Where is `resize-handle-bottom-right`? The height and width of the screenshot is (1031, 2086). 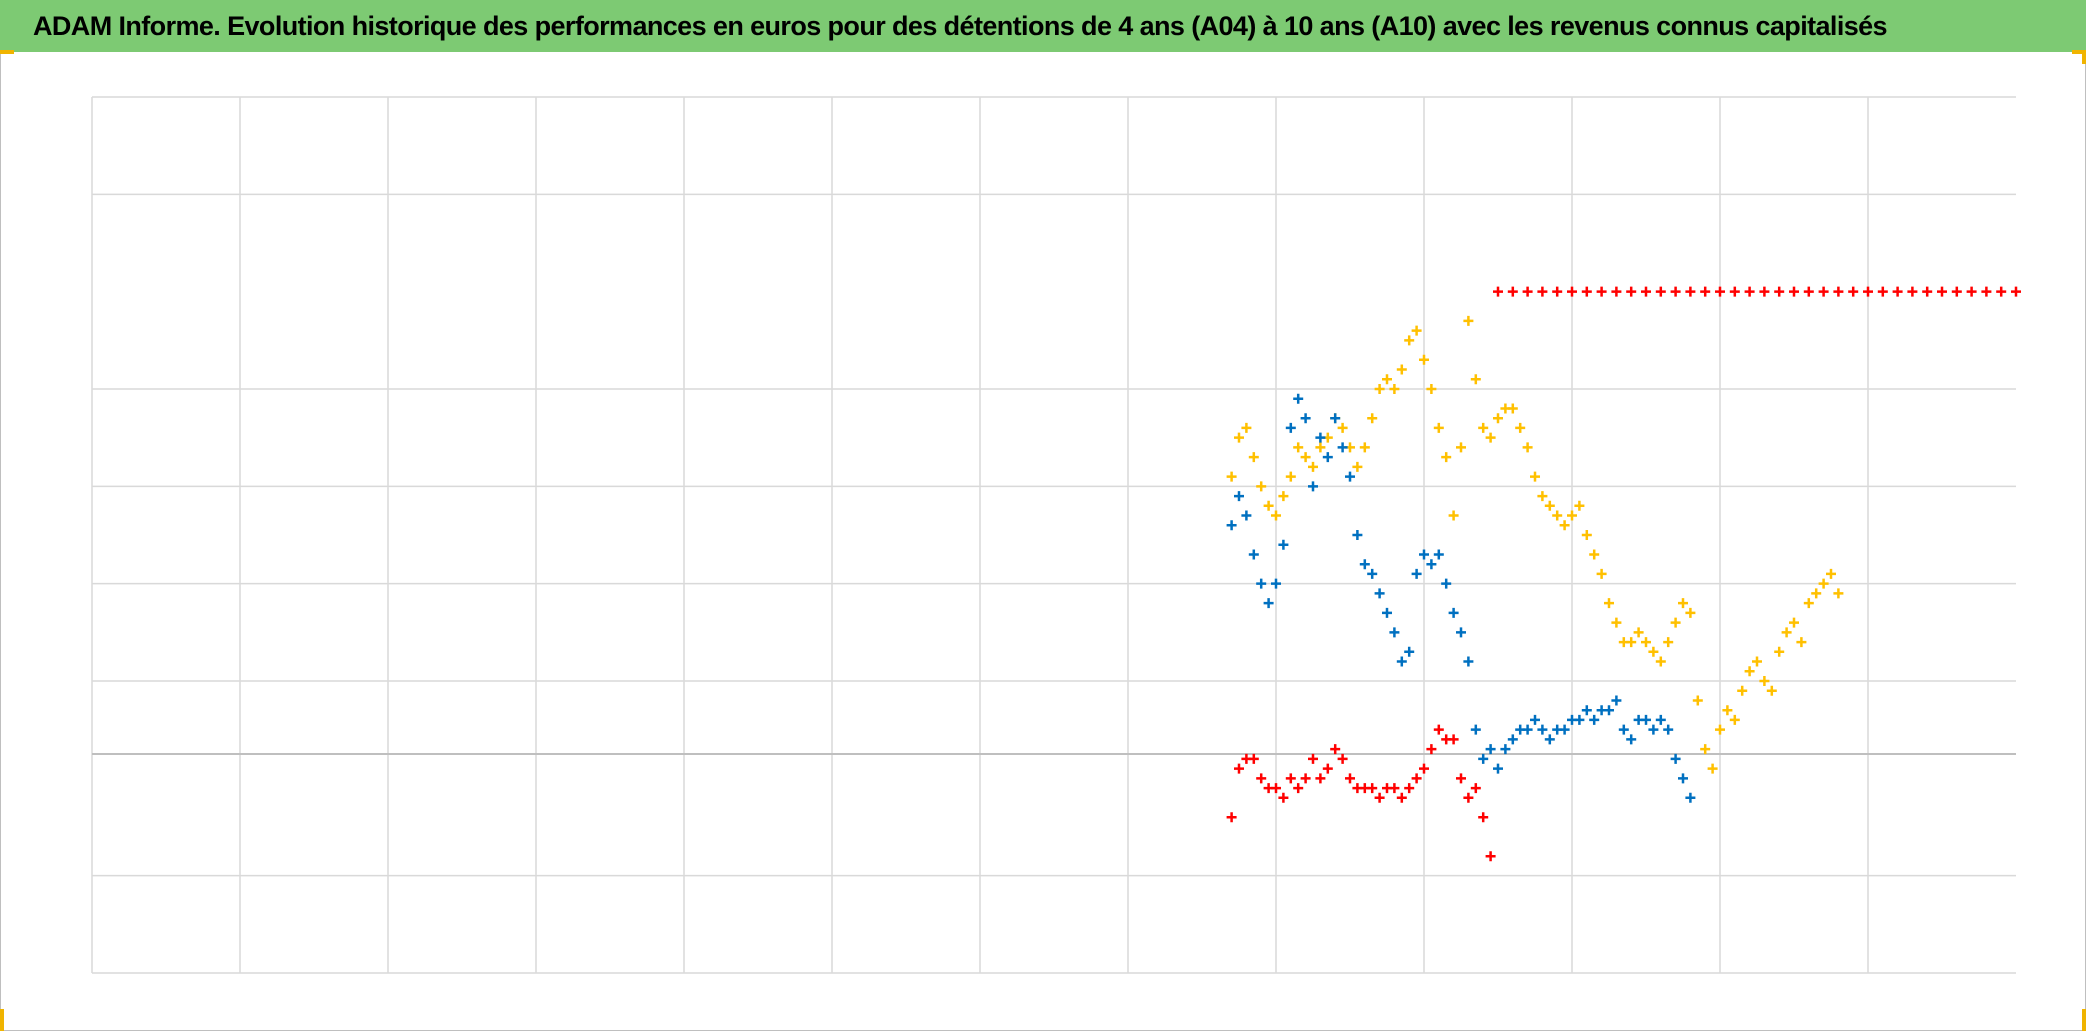
resize-handle-bottom-right is located at coordinates (2084, 1020).